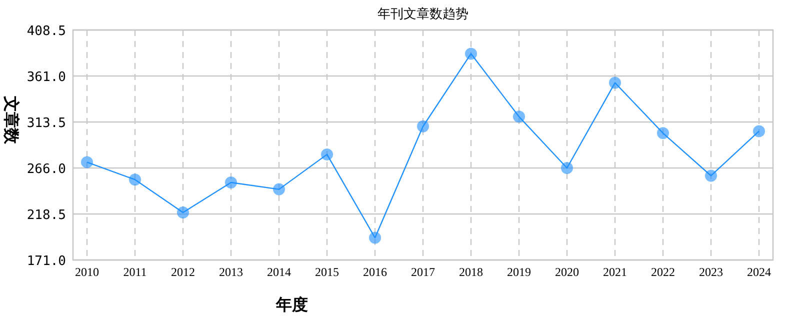 The width and height of the screenshot is (798, 330). Describe the element at coordinates (423, 14) in the screenshot. I see `chart-title: 年刊文章数趋势` at that location.